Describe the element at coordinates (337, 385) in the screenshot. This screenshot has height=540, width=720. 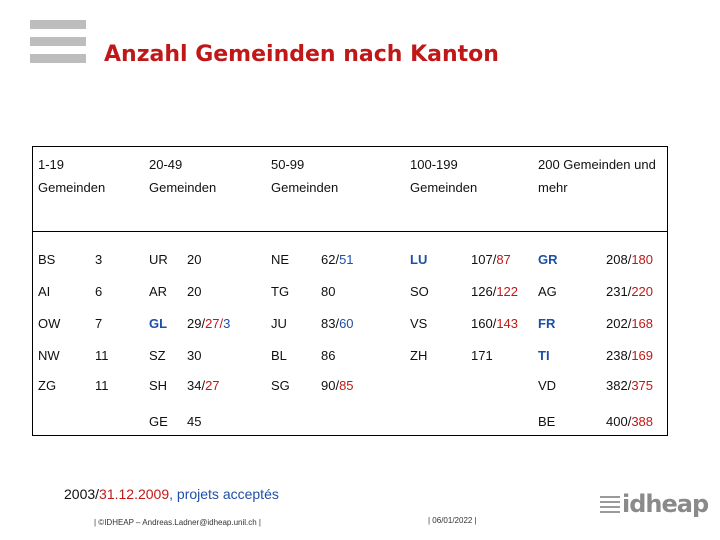
I see `canton-value: 90/85` at that location.